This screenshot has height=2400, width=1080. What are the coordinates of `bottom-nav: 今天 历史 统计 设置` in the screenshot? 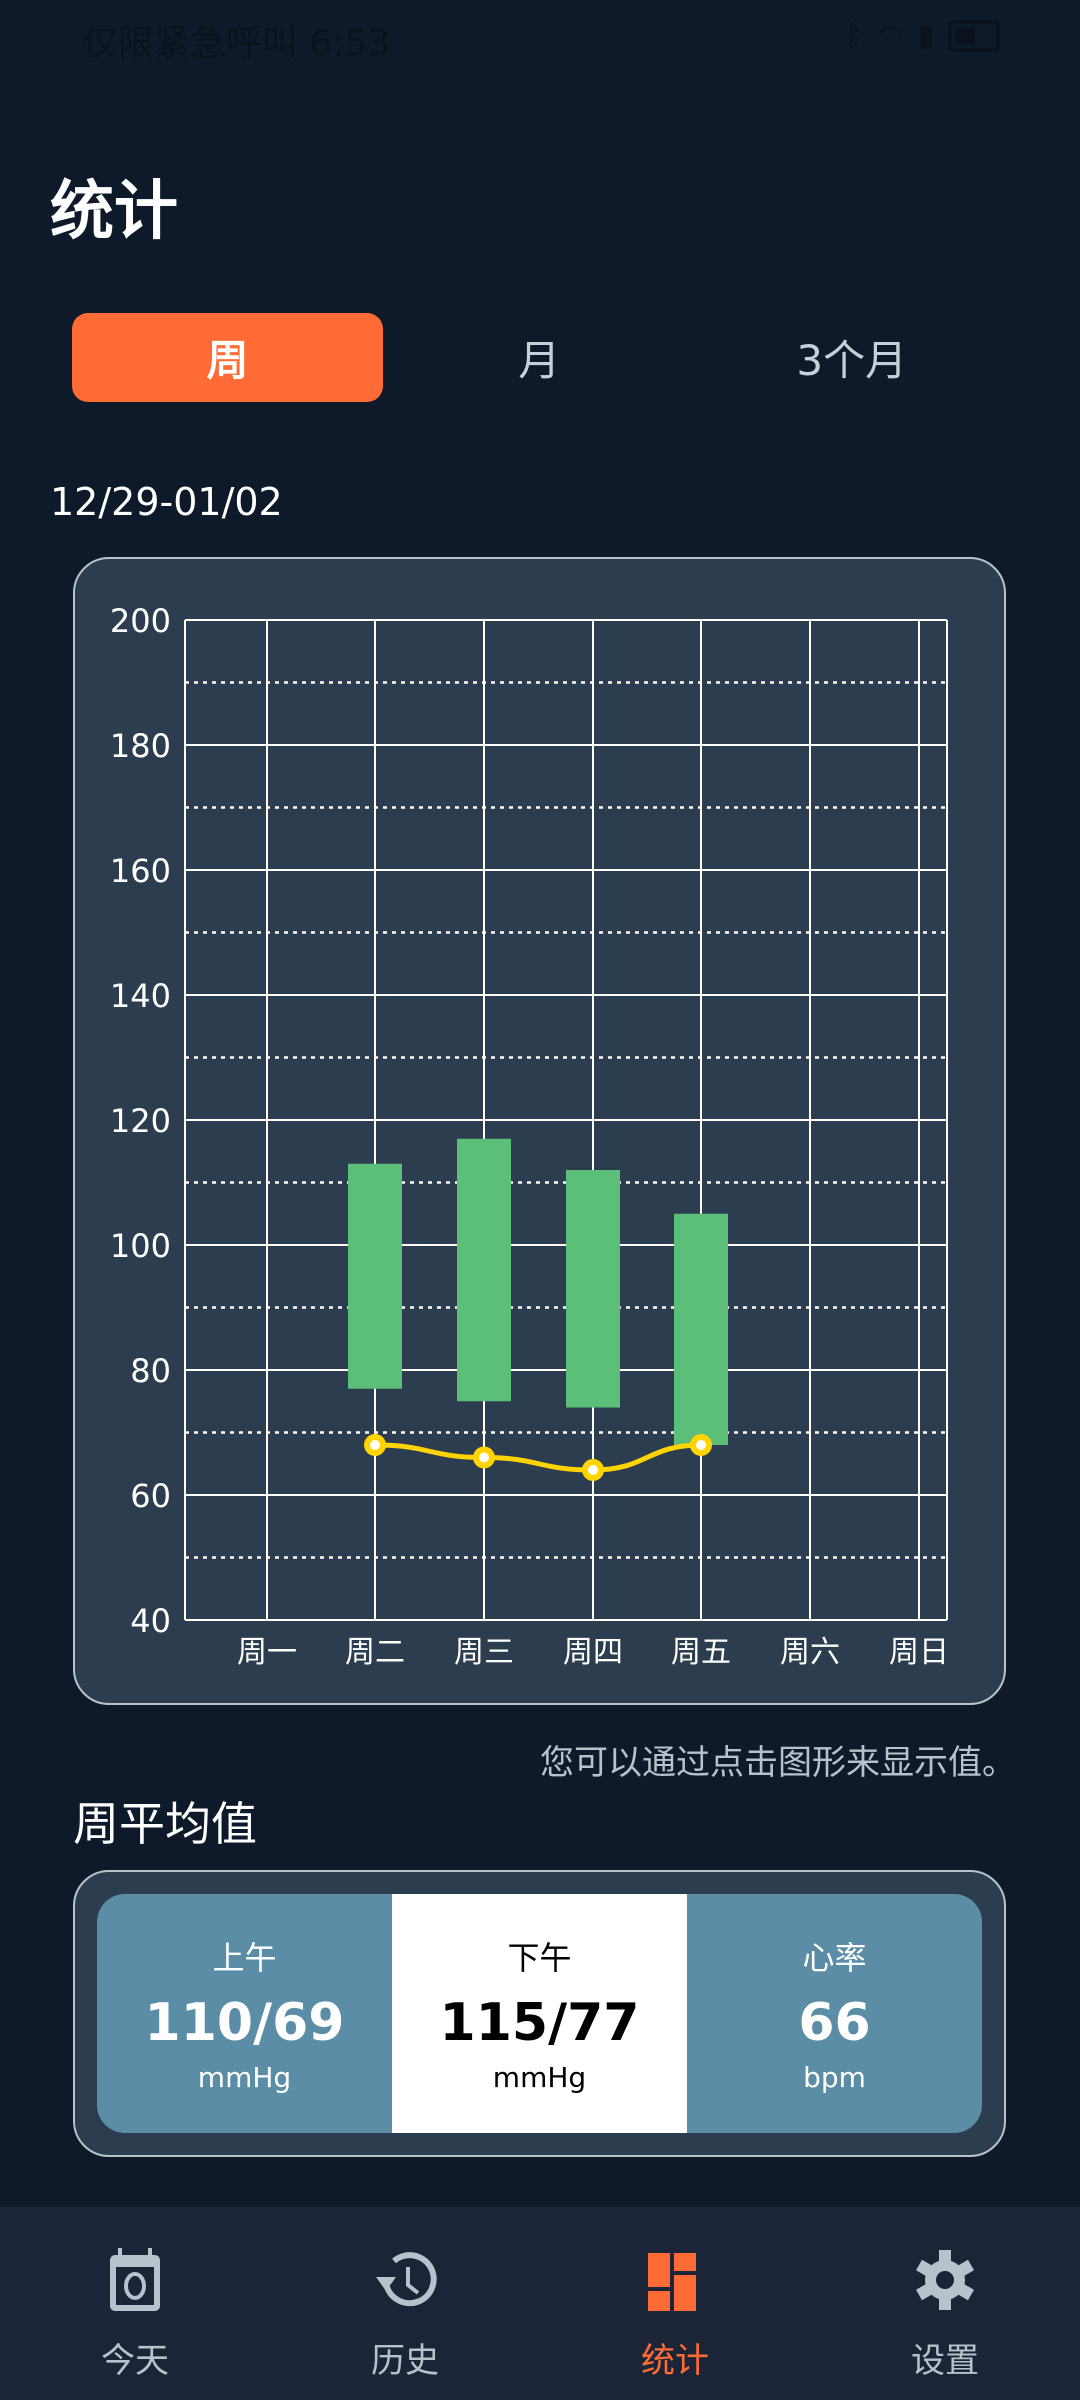 It's located at (540, 2303).